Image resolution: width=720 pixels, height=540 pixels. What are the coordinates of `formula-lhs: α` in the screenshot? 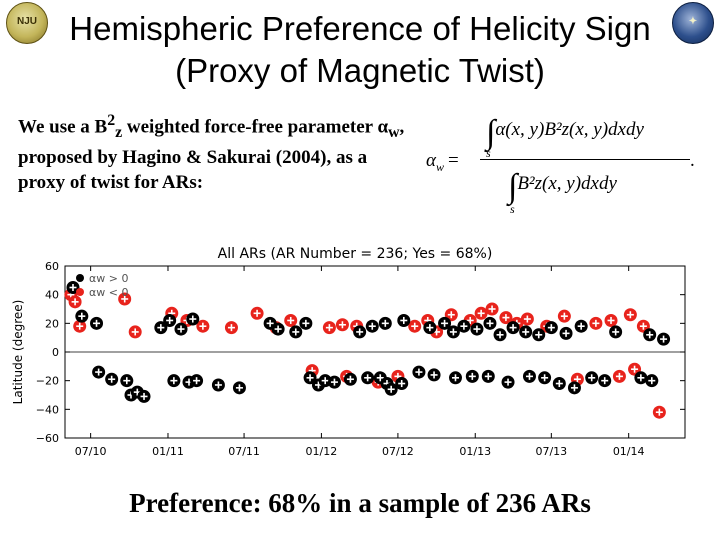 It's located at (431, 160).